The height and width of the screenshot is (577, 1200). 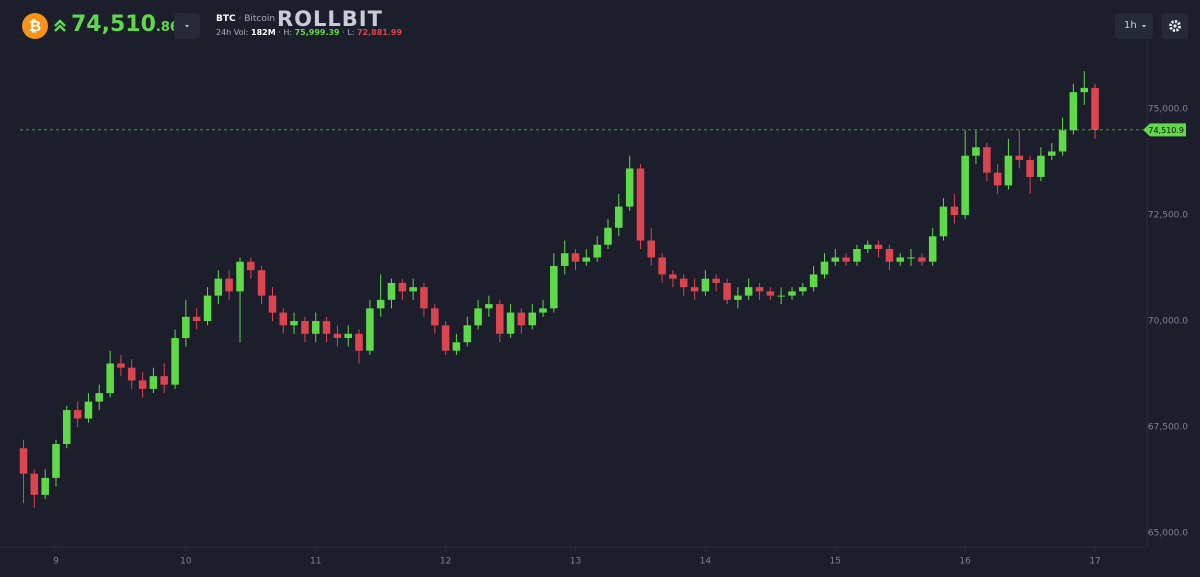 What do you see at coordinates (226, 19) in the screenshot?
I see `symbol: BTC` at bounding box center [226, 19].